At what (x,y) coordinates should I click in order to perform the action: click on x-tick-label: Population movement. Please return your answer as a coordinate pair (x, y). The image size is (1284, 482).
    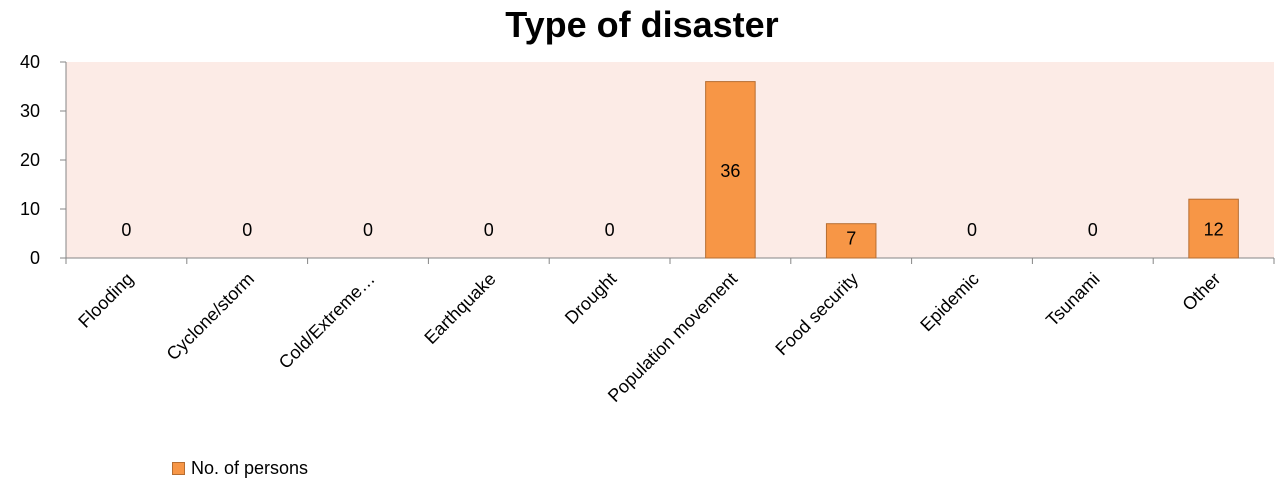
    Looking at the image, I should click on (672, 337).